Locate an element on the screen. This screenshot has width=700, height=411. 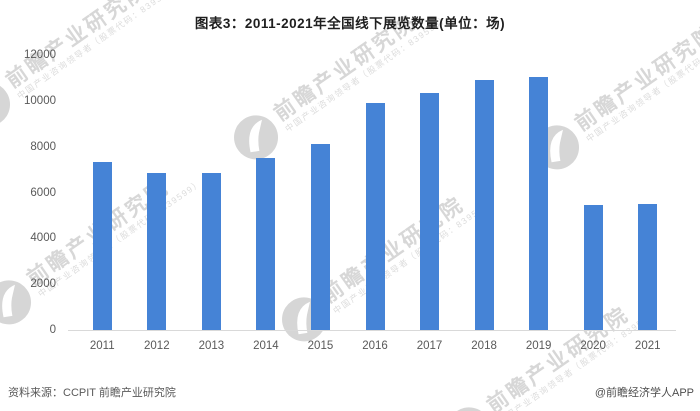
bar-2020 is located at coordinates (593, 267).